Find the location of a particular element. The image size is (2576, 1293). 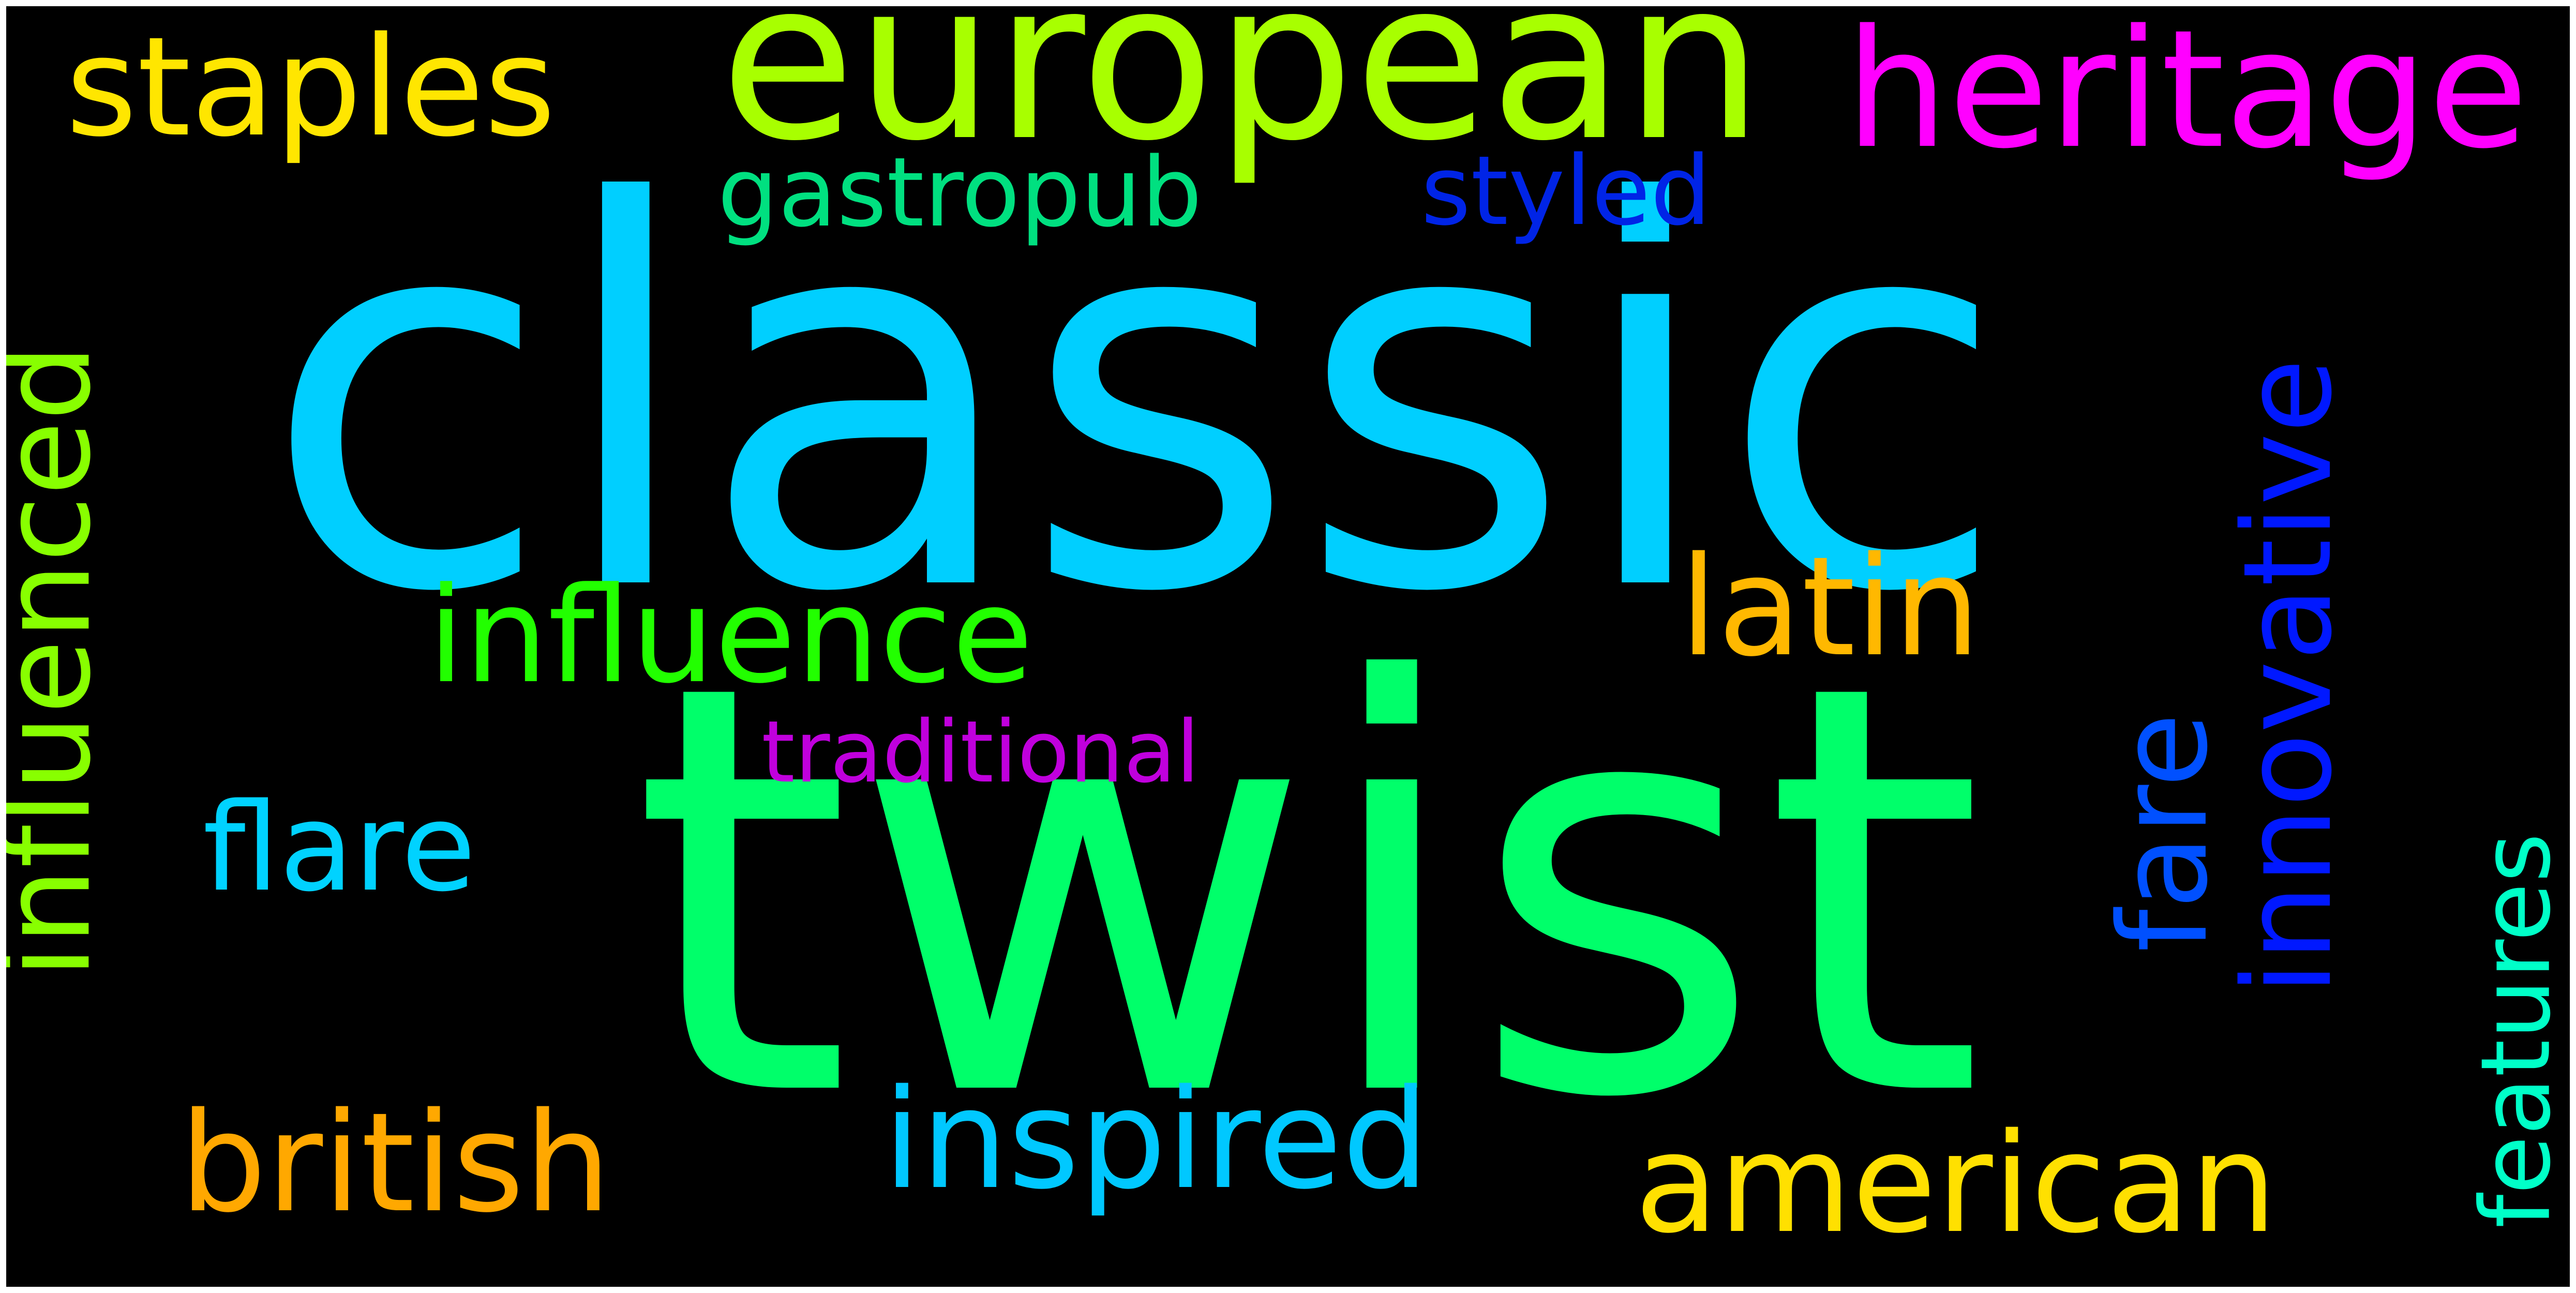

word-gastropub: gastropub is located at coordinates (960, 192).